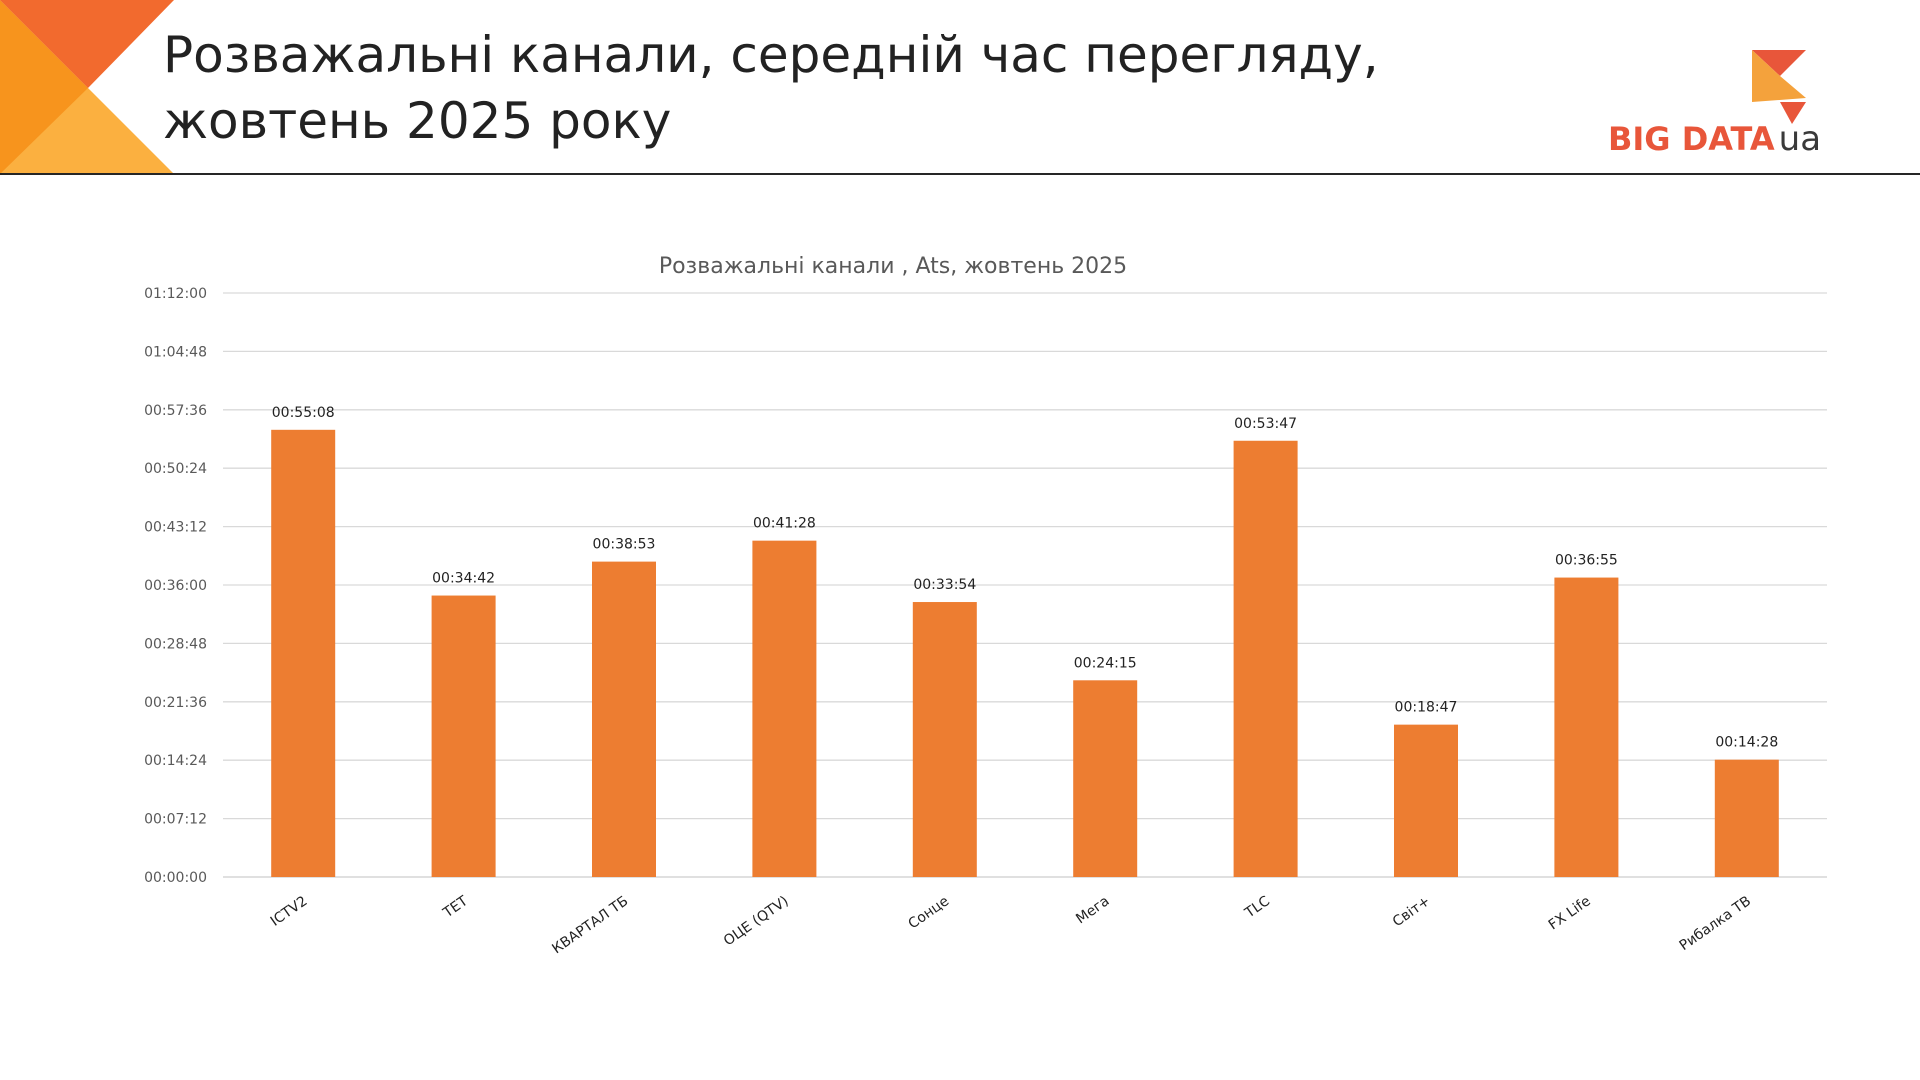 The height and width of the screenshot is (1080, 1920). Describe the element at coordinates (44, 87) in the screenshot. I see `corner-triangle-mid` at that location.